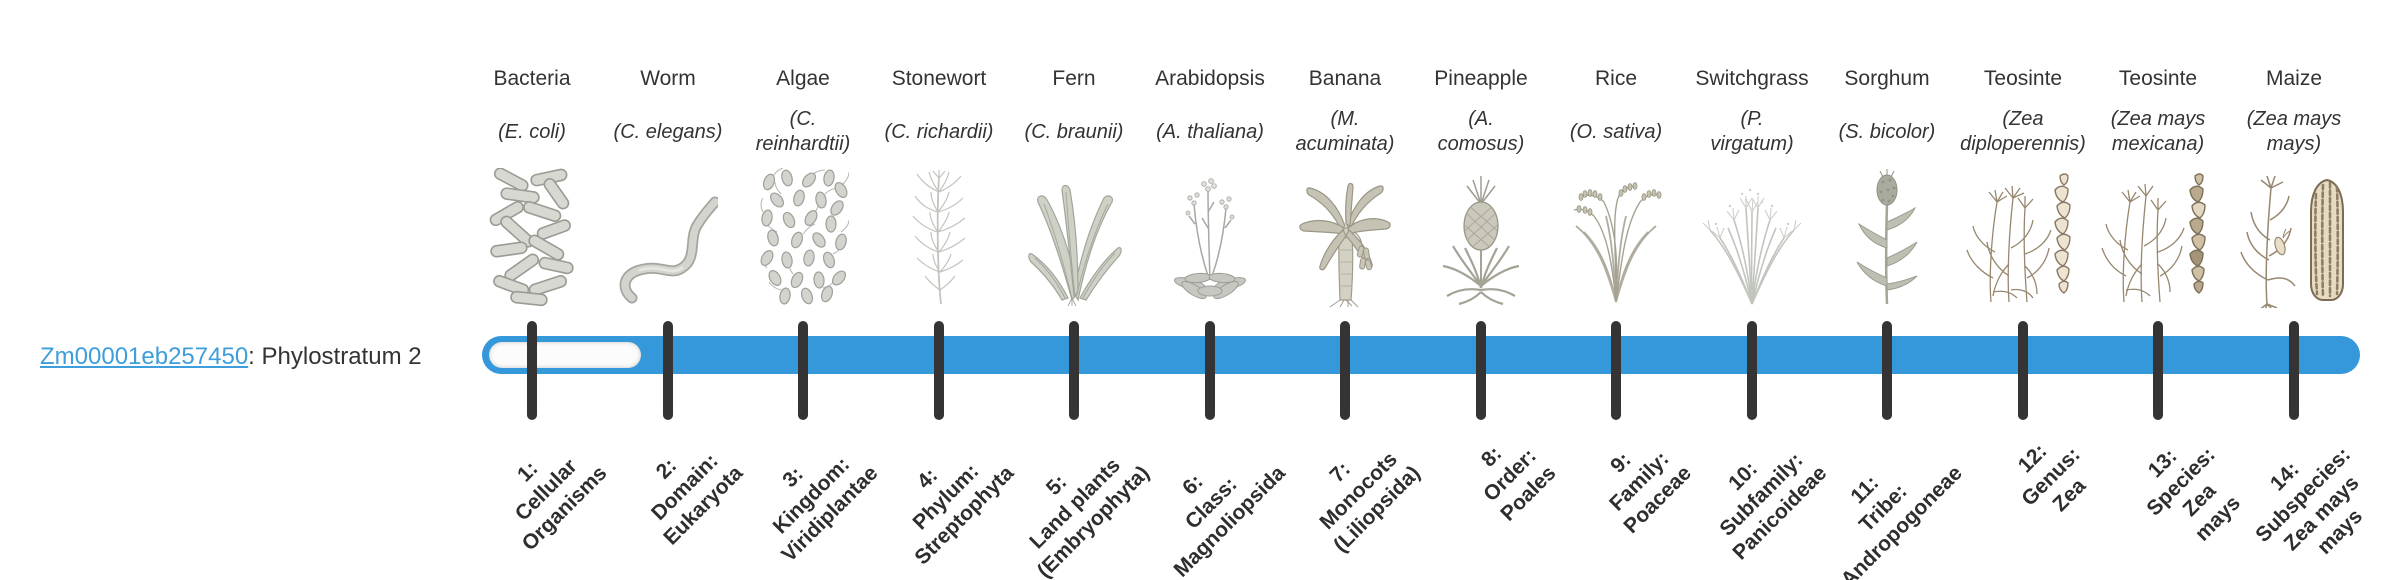 This screenshot has width=2400, height=580. Describe the element at coordinates (1481, 238) in the screenshot. I see `pineapple-icon` at that location.